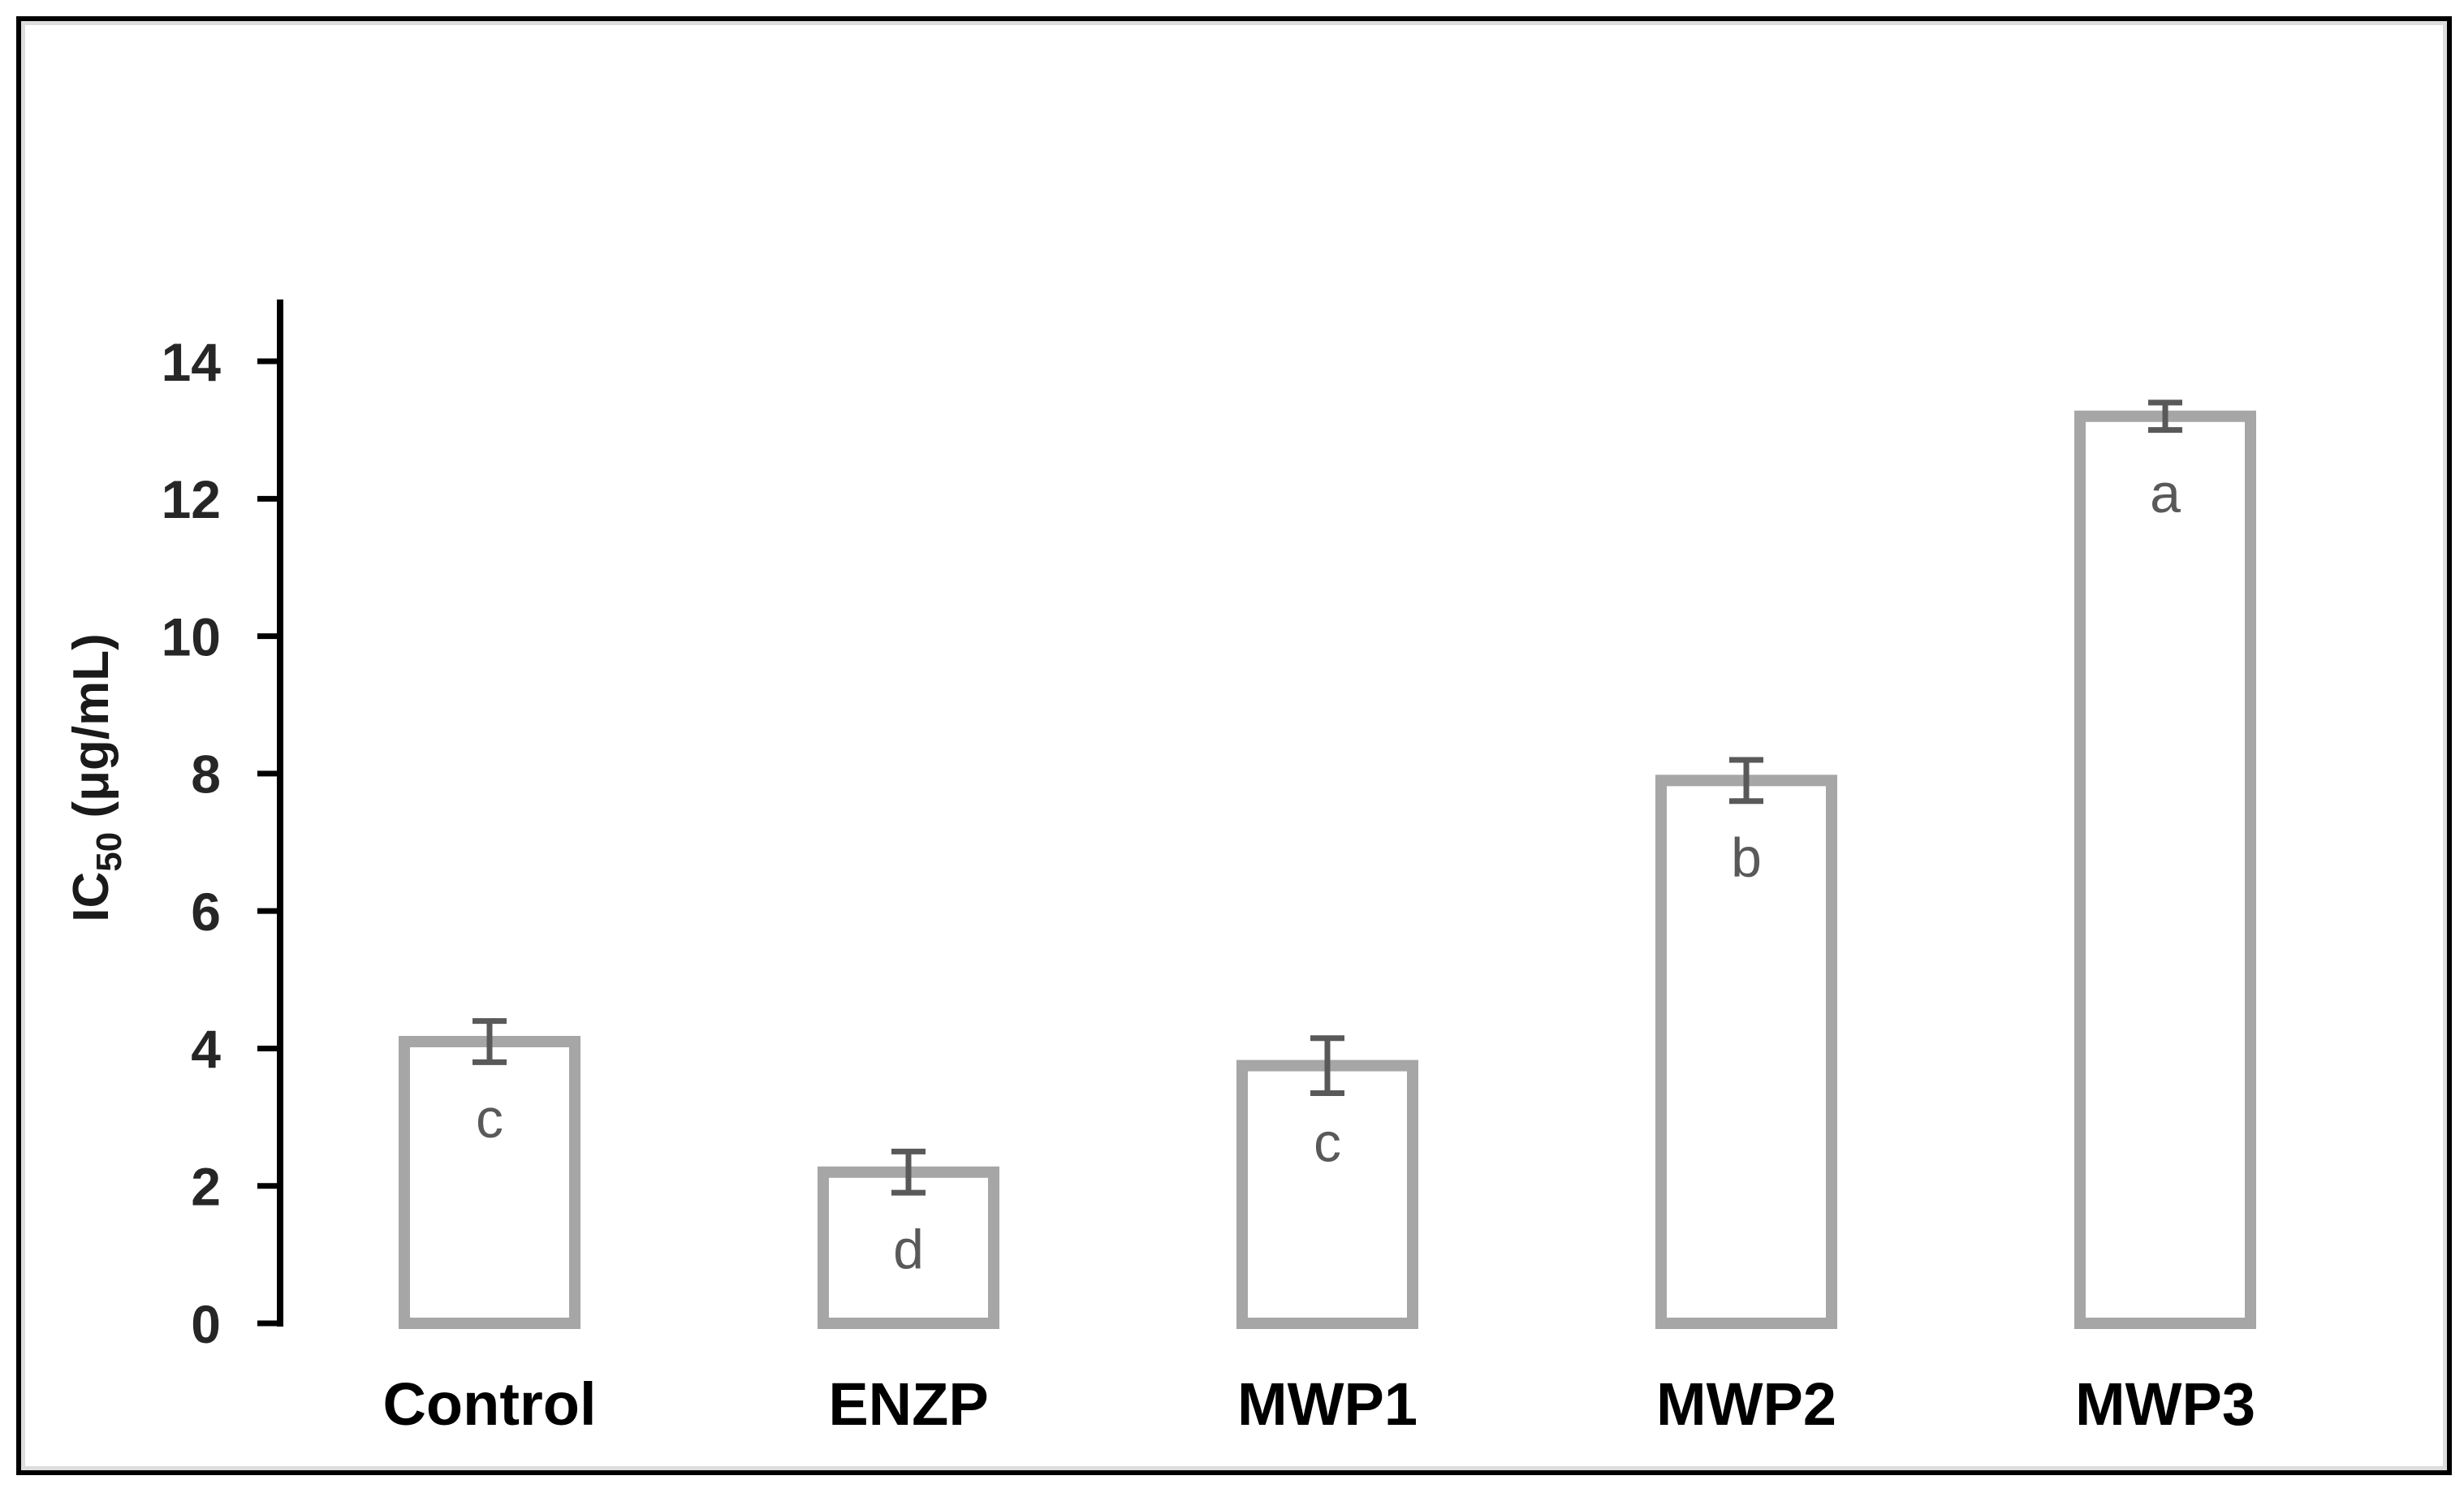 The width and height of the screenshot is (2464, 1493). What do you see at coordinates (1746, 857) in the screenshot?
I see `significance-letter-mwp2: b` at bounding box center [1746, 857].